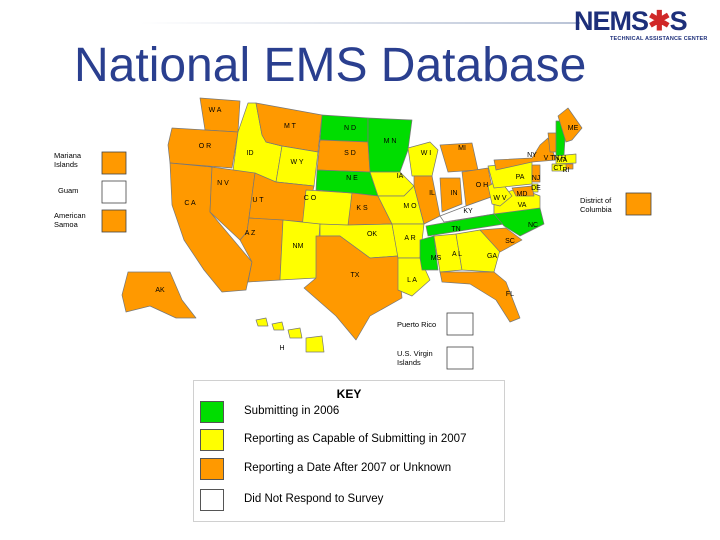 This screenshot has width=720, height=540. I want to click on state-label-wi: W I, so click(426, 153).